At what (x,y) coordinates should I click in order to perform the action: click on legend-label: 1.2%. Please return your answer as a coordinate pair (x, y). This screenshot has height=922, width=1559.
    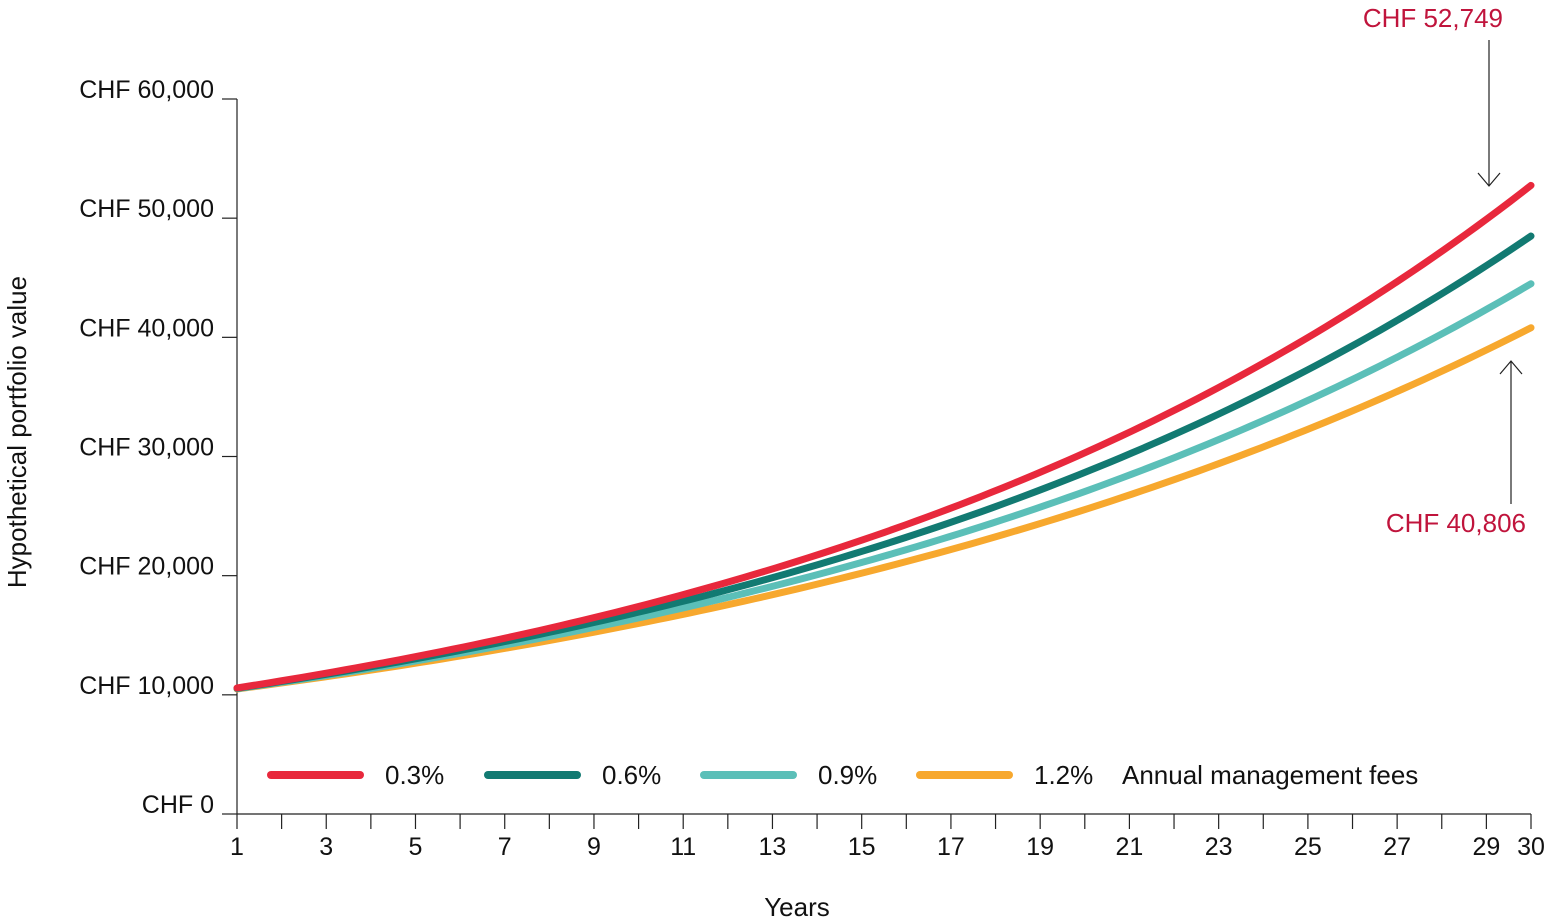
    Looking at the image, I should click on (1063, 775).